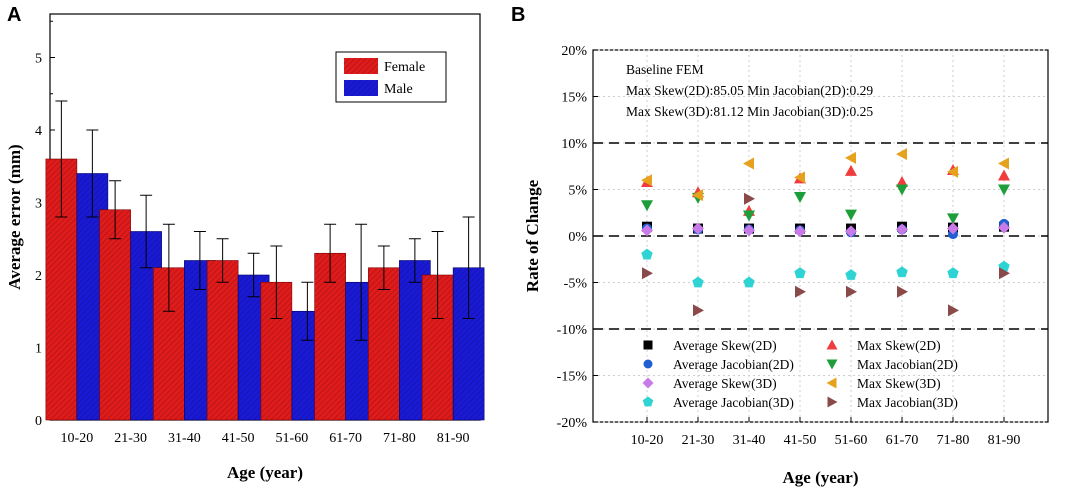 The image size is (1065, 490). What do you see at coordinates (725, 383) in the screenshot?
I see `legend-label-average-skew3d: Average Skew(3D)` at bounding box center [725, 383].